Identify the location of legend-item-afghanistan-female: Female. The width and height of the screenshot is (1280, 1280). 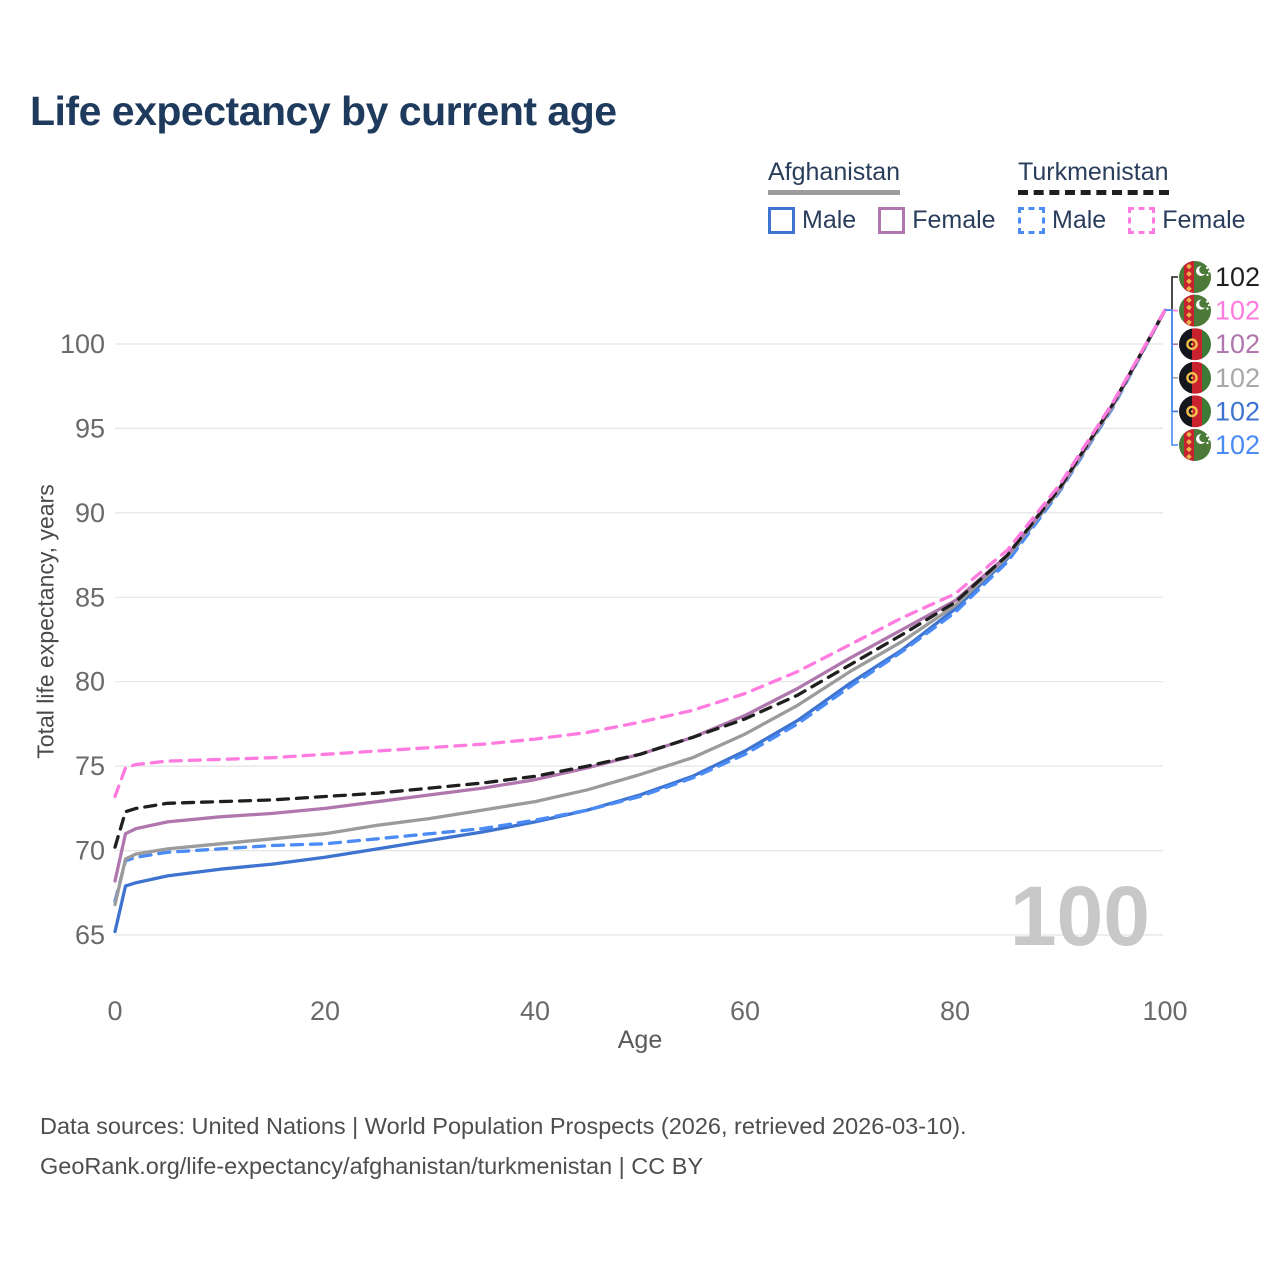
(937, 220).